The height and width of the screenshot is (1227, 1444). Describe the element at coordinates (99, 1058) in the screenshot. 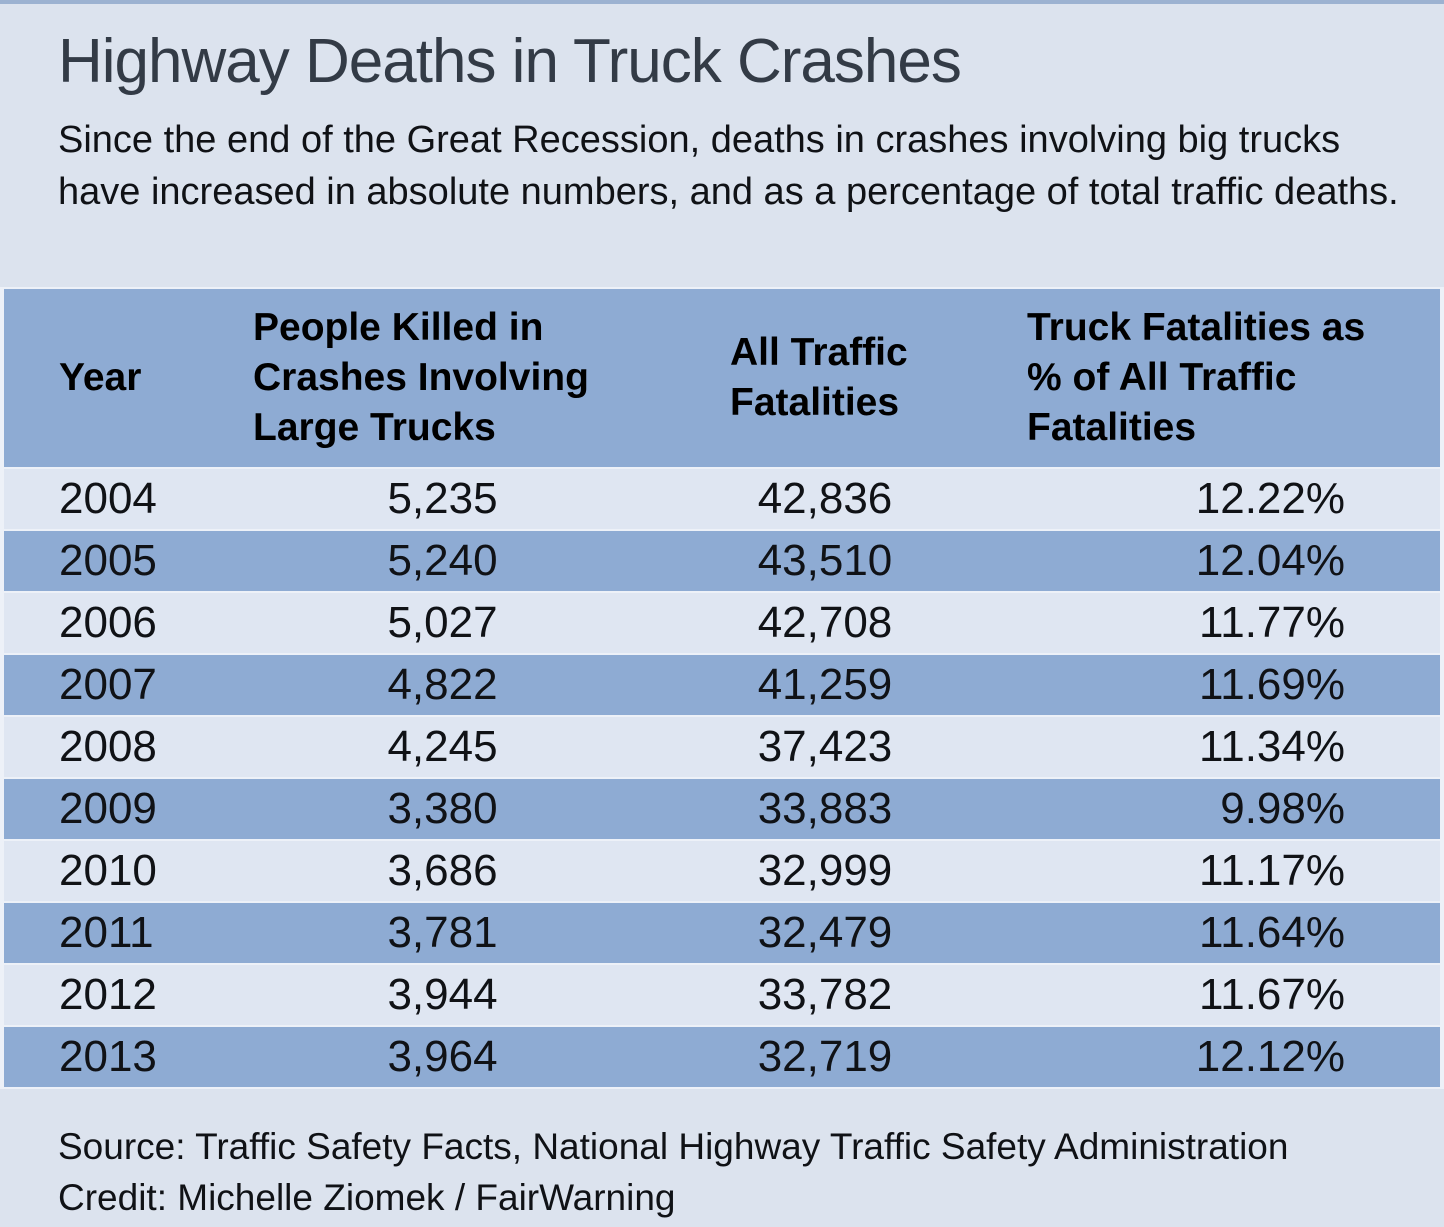

I see `cell-year: 2013` at that location.